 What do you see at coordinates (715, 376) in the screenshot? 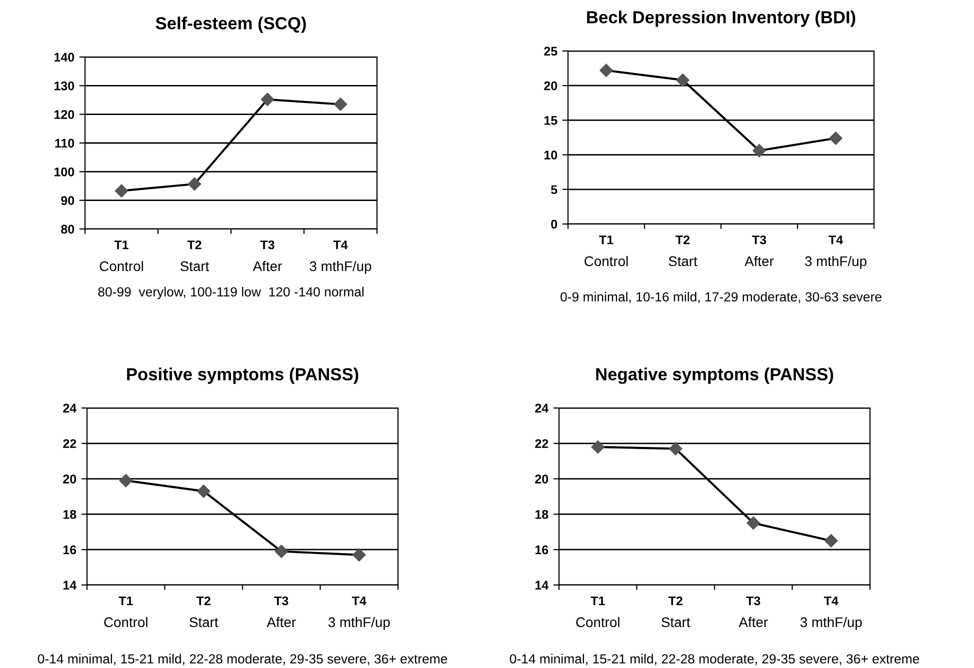
I see `chart-title: Negative symptoms (PANSS)` at bounding box center [715, 376].